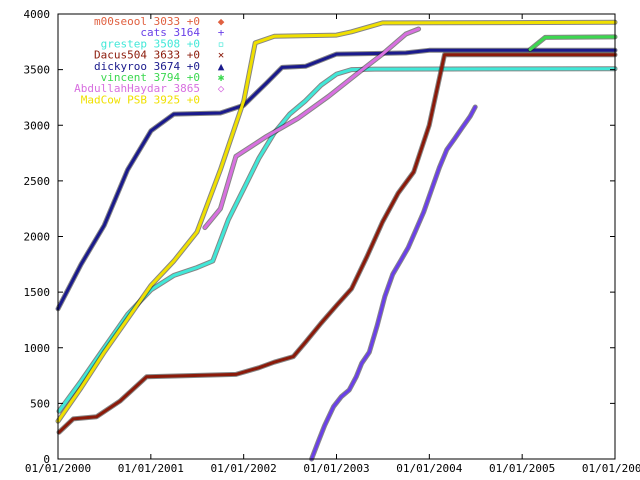  Describe the element at coordinates (37, 14) in the screenshot. I see `y-tick-label: 4000` at that location.